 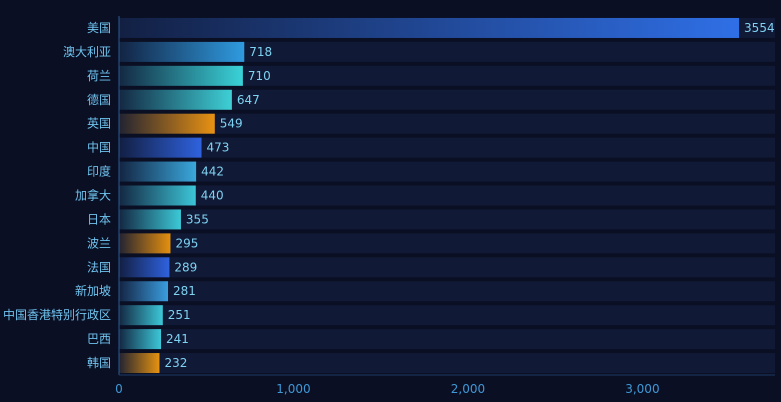 What do you see at coordinates (185, 267) in the screenshot?
I see `value-label: 289` at bounding box center [185, 267].